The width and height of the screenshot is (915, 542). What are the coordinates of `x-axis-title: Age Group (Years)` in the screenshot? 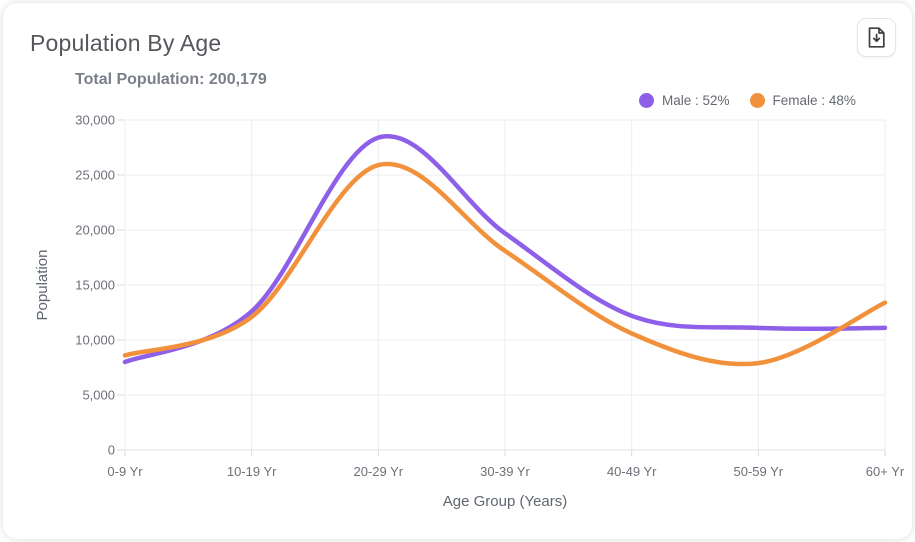 It's located at (505, 501).